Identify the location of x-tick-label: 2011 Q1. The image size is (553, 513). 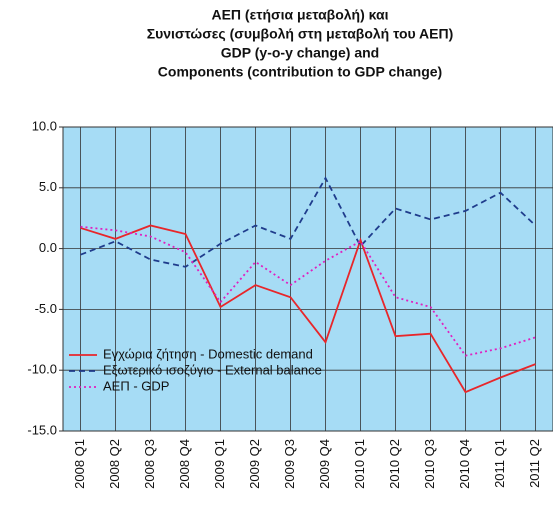
(499, 463).